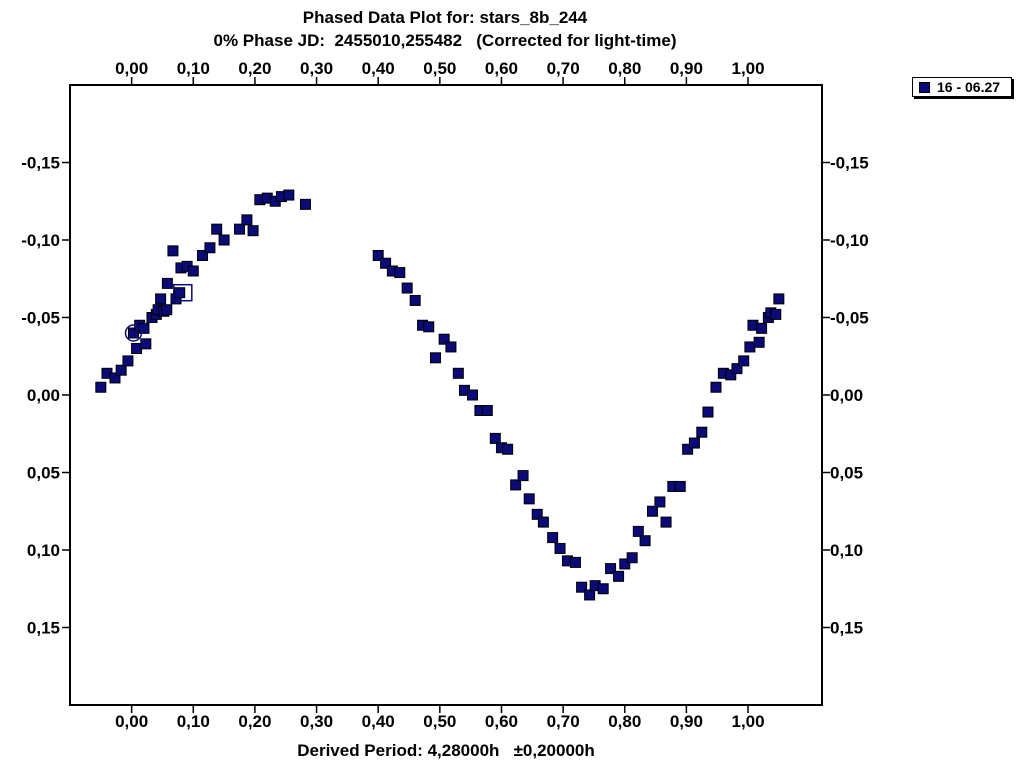 The width and height of the screenshot is (1024, 768). What do you see at coordinates (563, 68) in the screenshot?
I see `x-tick-label-top: 0,70` at bounding box center [563, 68].